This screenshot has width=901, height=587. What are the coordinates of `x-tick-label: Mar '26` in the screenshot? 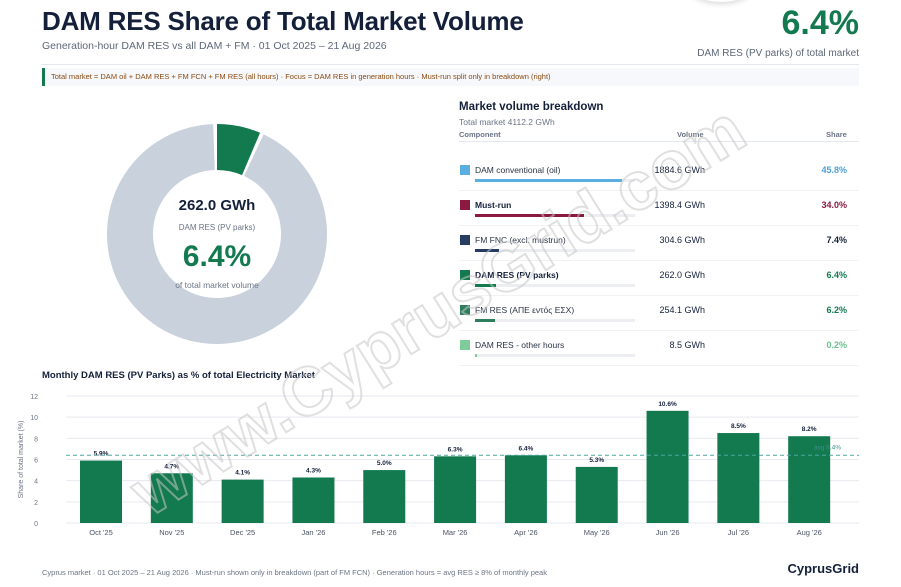 It's located at (455, 532).